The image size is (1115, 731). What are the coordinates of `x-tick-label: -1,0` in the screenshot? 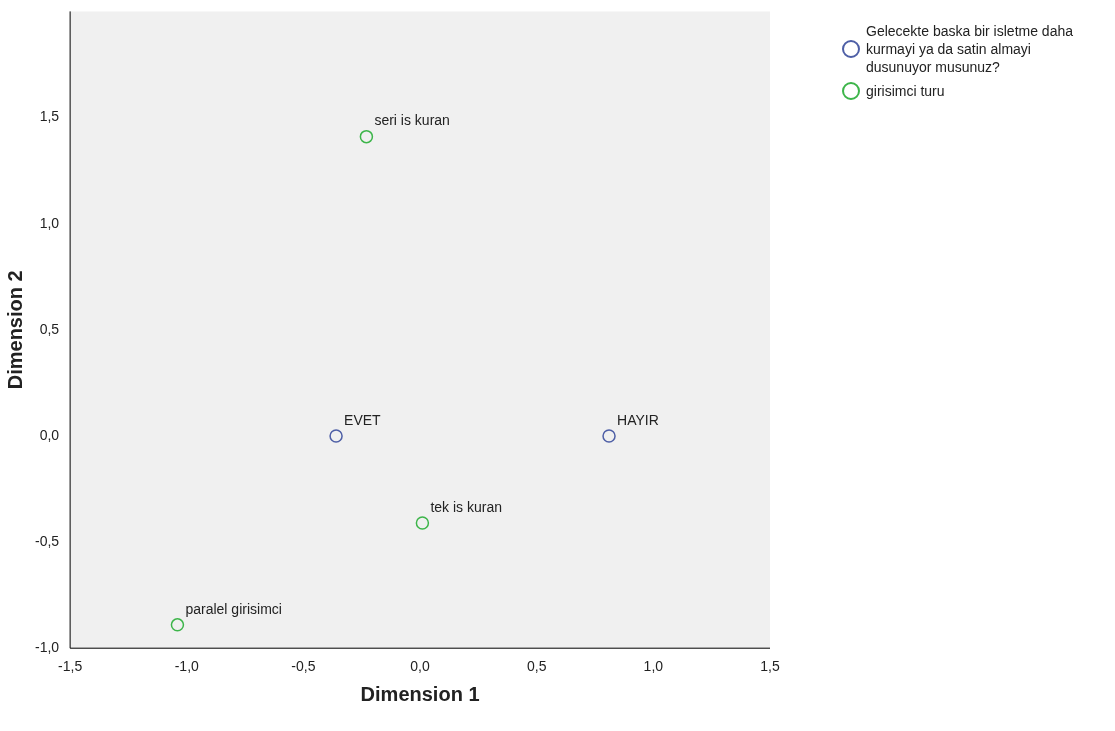 It's located at (187, 666).